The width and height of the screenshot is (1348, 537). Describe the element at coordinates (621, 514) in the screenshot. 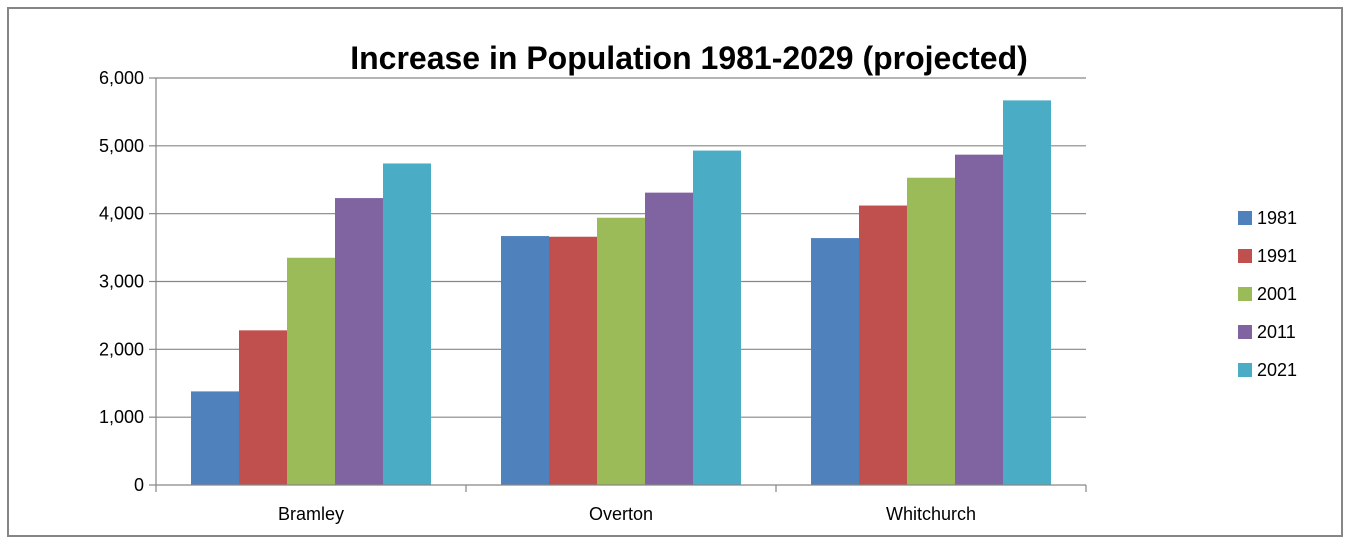

I see `x-category-label: Overton` at that location.